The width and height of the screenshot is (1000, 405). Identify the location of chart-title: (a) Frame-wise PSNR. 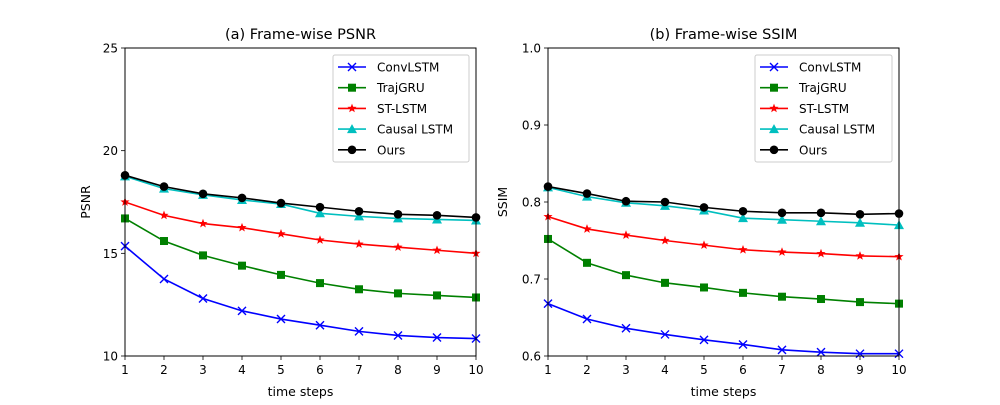
(300, 35).